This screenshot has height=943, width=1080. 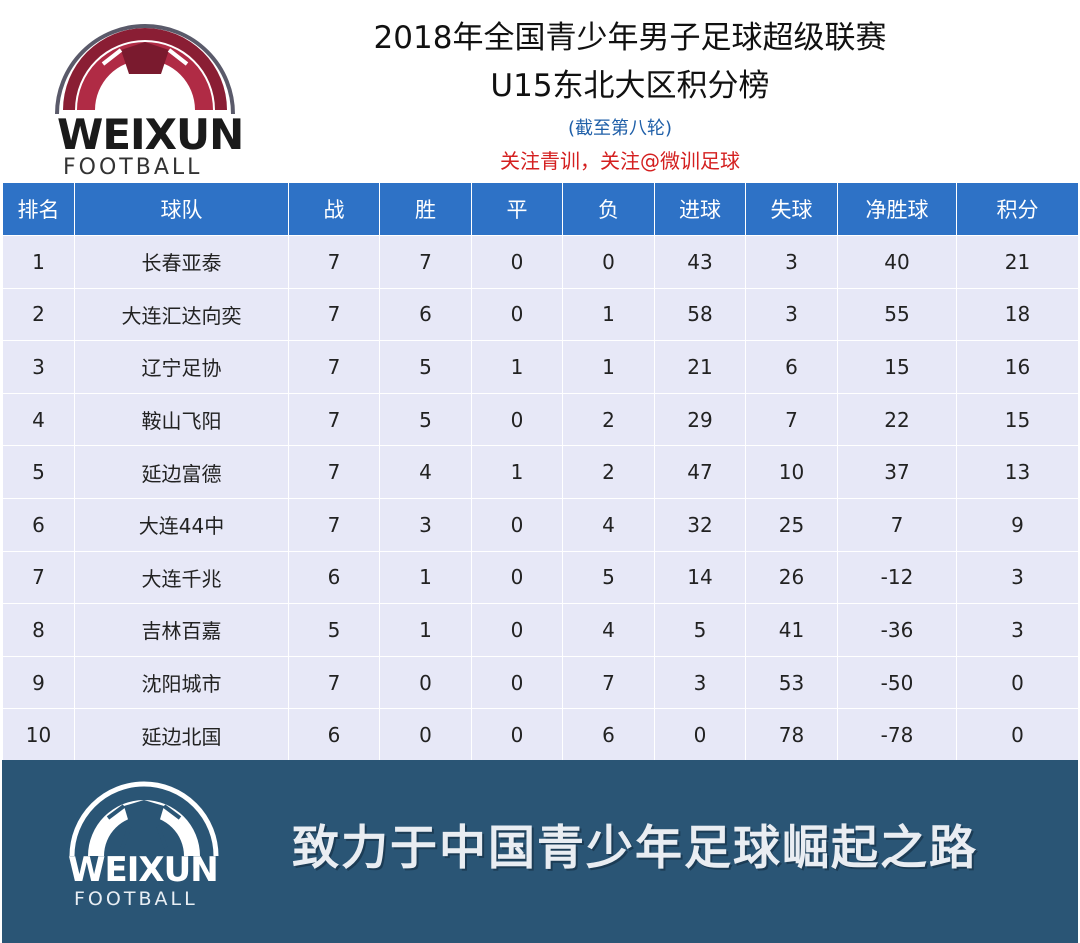 I want to click on cell-goals-against: 6, so click(x=791, y=367).